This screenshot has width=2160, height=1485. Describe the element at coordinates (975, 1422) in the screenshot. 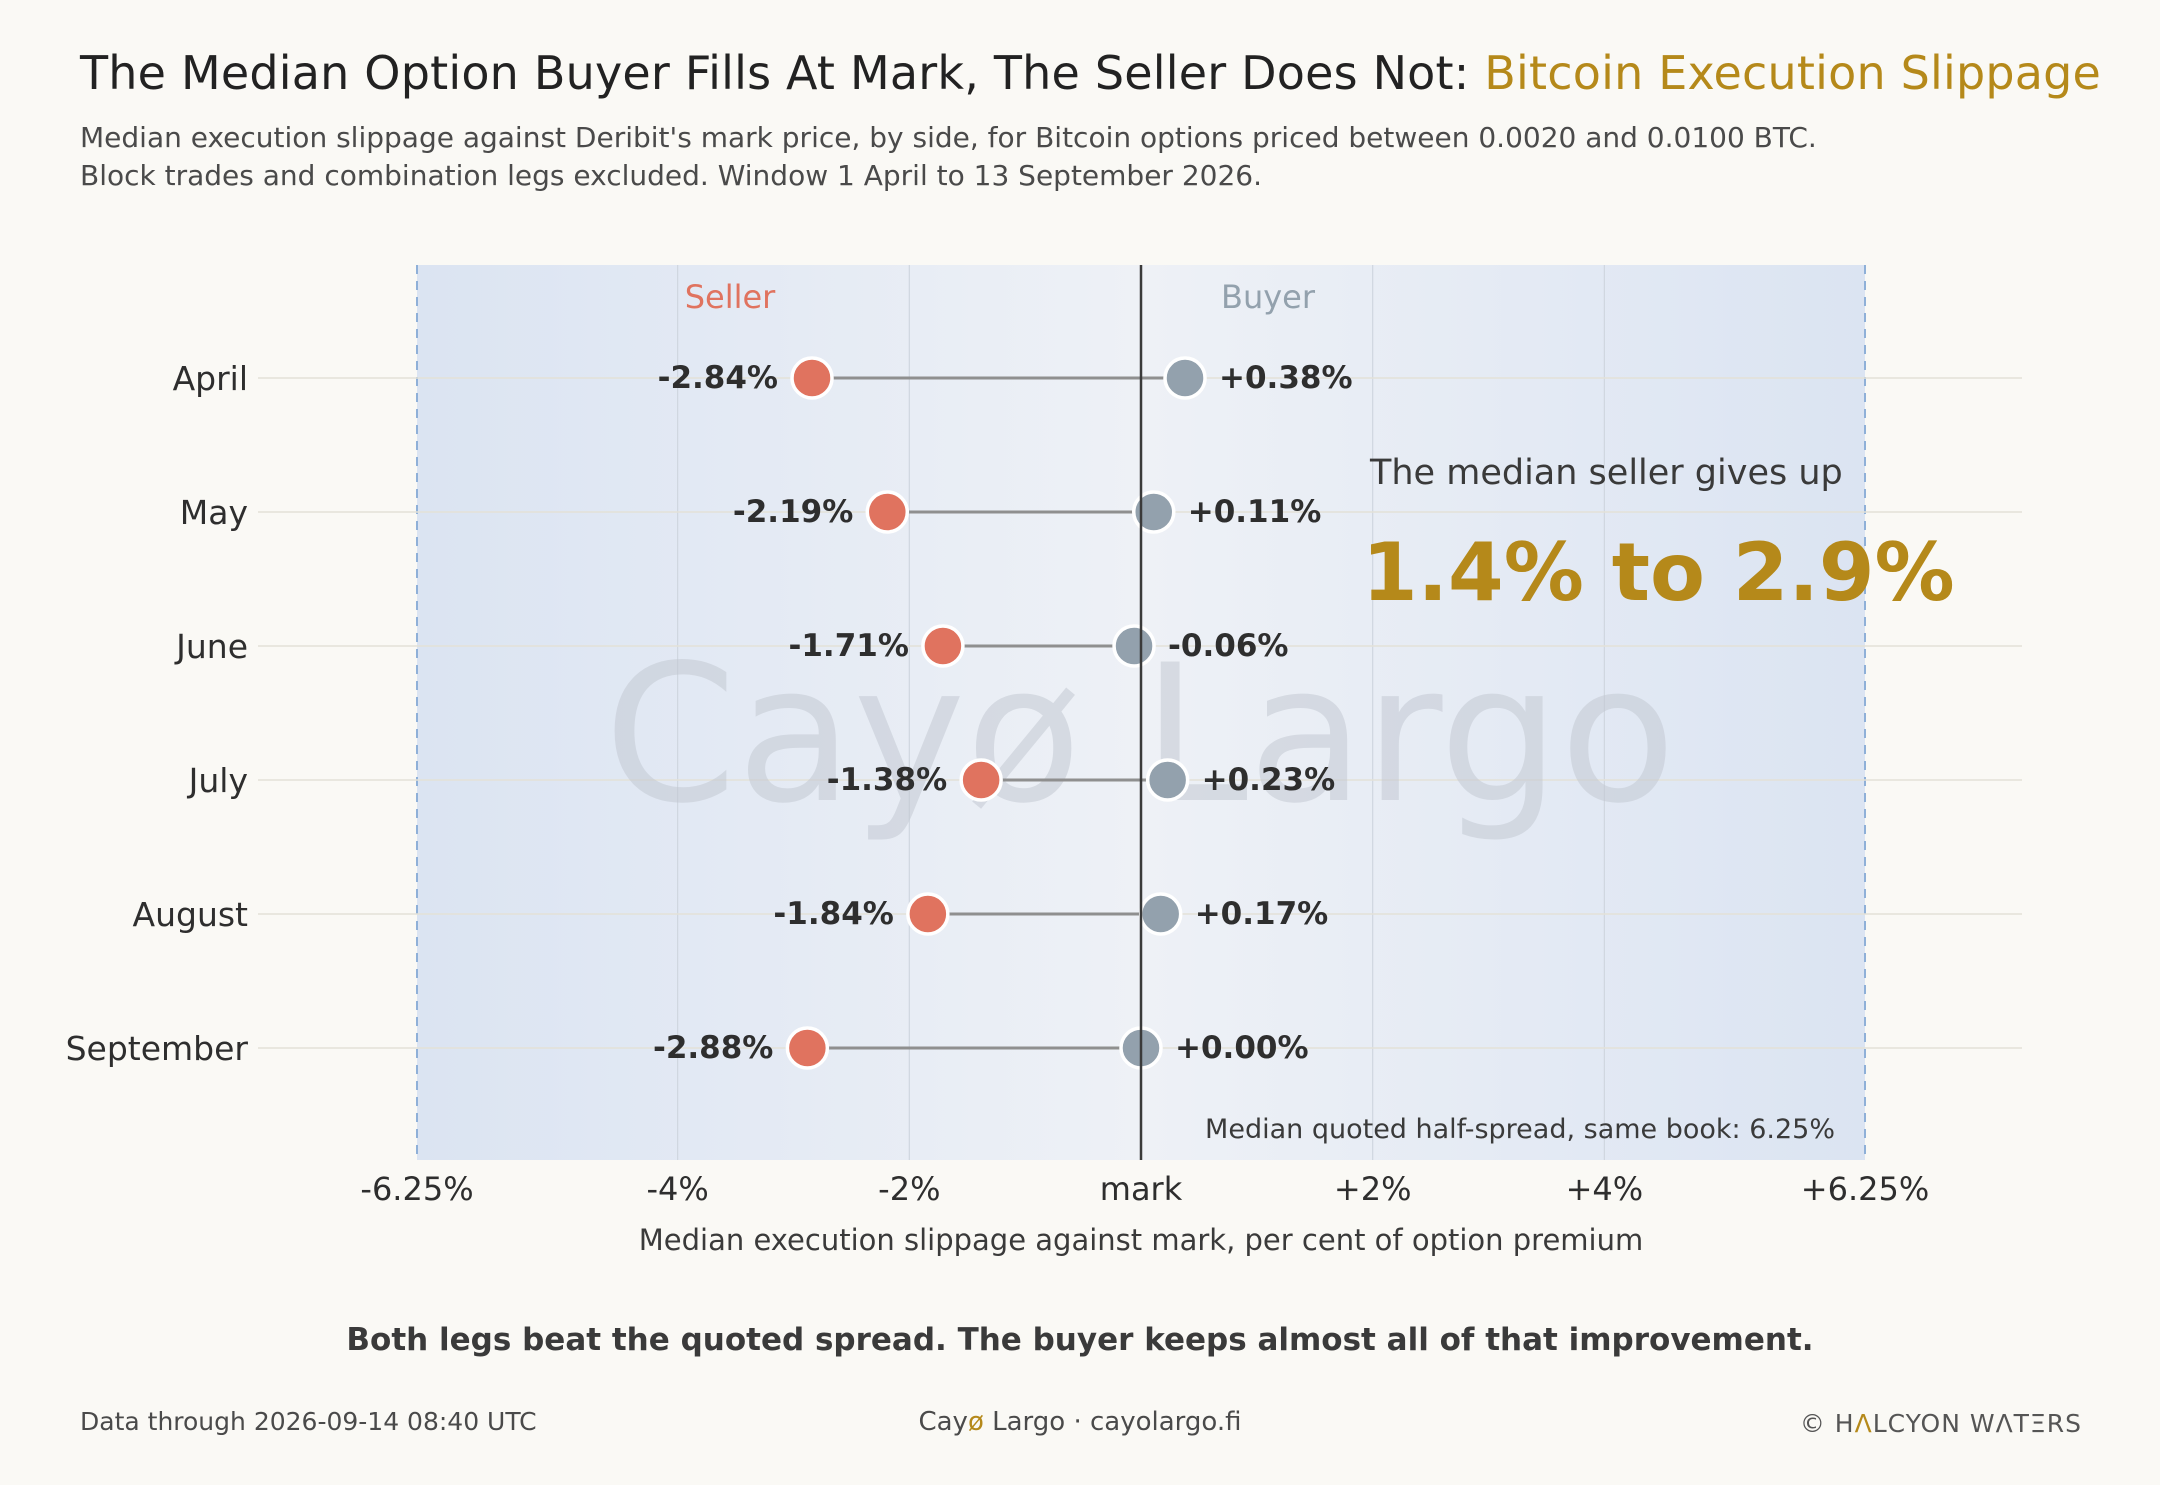

I see `brand-name-o: ø` at that location.